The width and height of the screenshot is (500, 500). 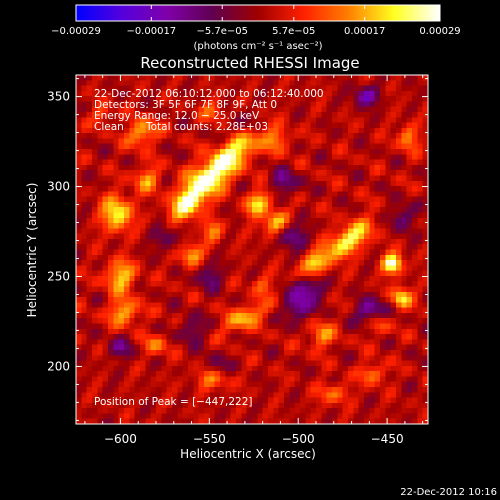 I want to click on annotation-detectors: Detectors: 3F 5F 6F 7F 8F 9F, Att 0, so click(x=185, y=105).